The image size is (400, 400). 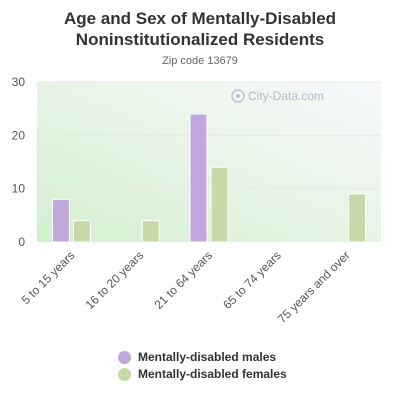 I want to click on legend-swatch-females, so click(x=124, y=374).